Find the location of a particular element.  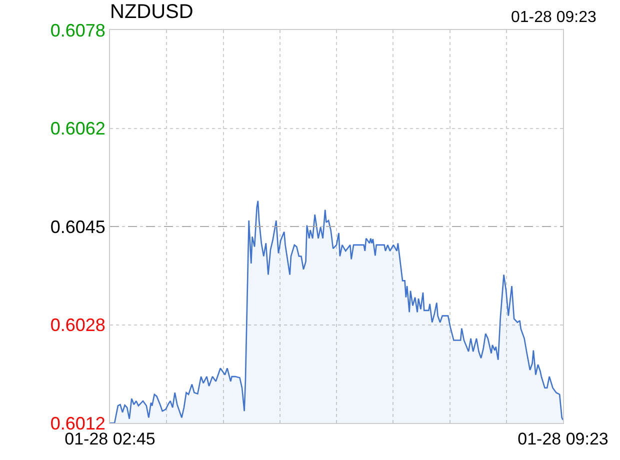

y-tick-label: 0.6062 is located at coordinates (78, 128).